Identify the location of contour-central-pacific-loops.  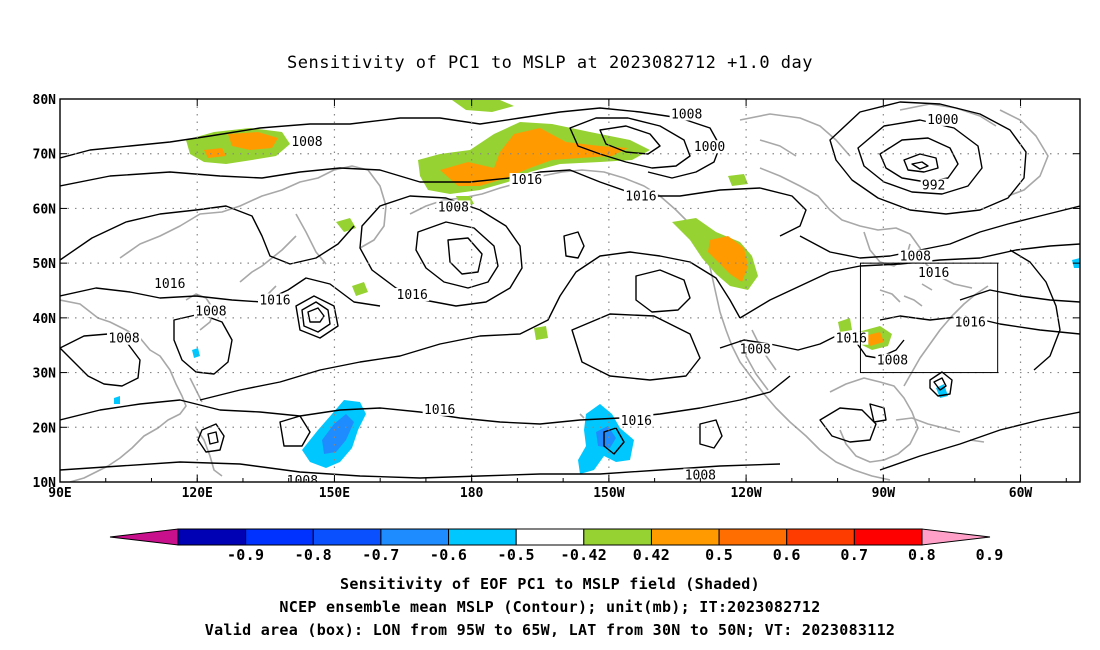
(663, 437).